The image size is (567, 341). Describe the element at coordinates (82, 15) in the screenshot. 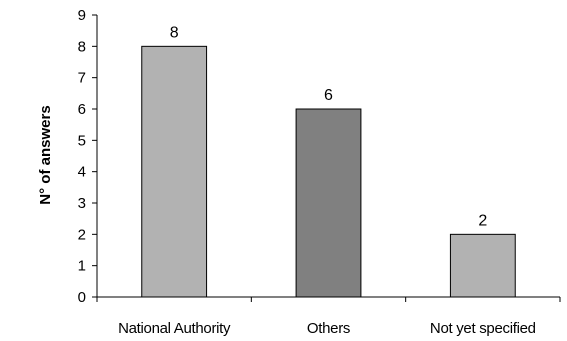

I see `y-tick-label: 9` at that location.